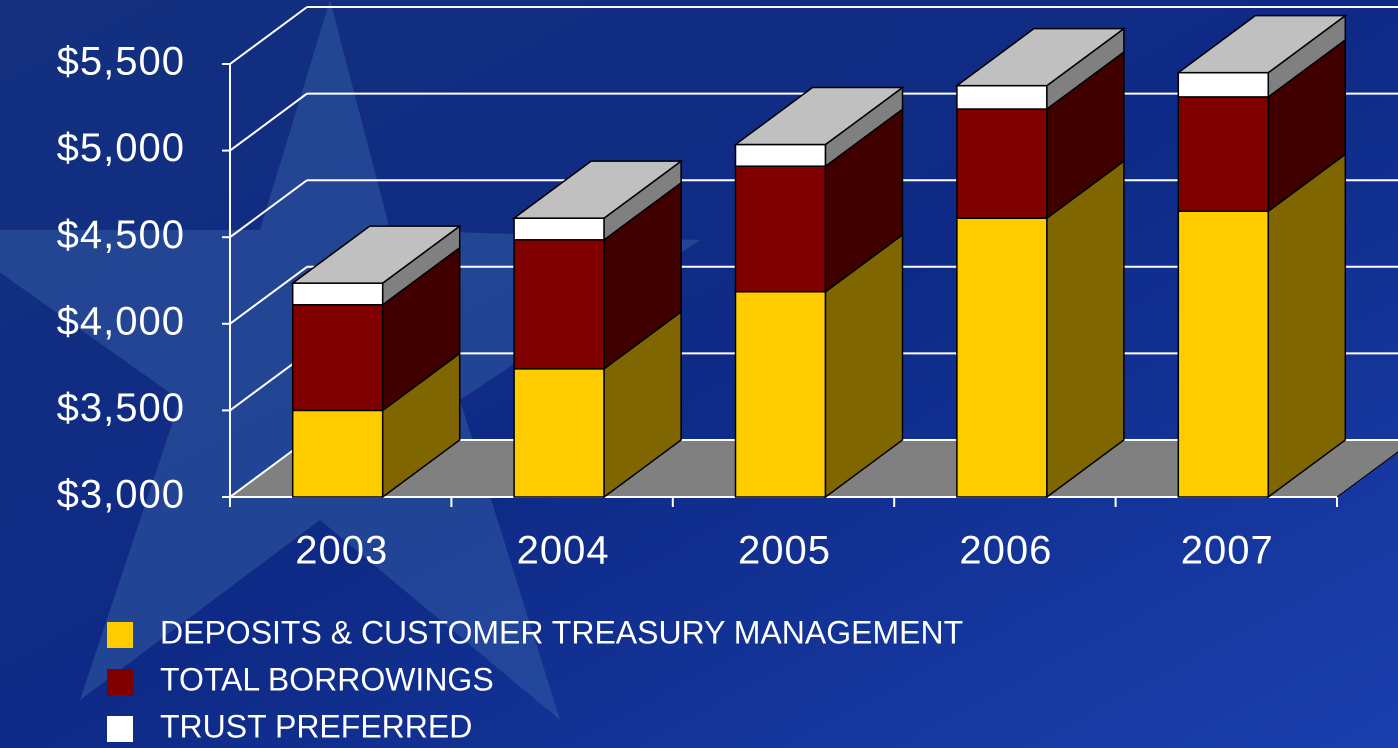 The width and height of the screenshot is (1398, 748). Describe the element at coordinates (341, 551) in the screenshot. I see `x-tick-label: 2003` at that location.